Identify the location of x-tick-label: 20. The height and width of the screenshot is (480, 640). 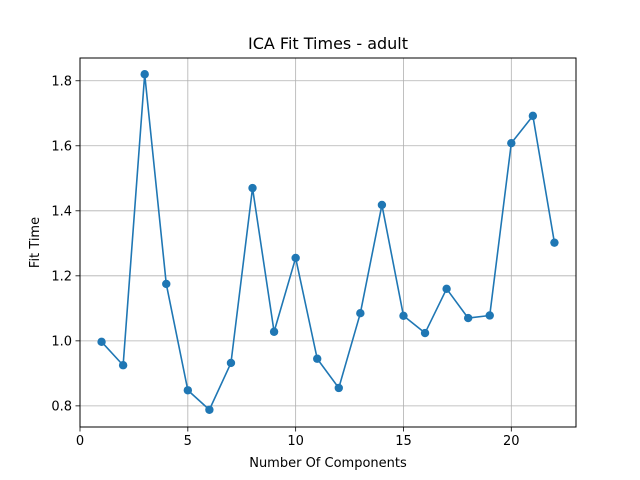
(511, 441).